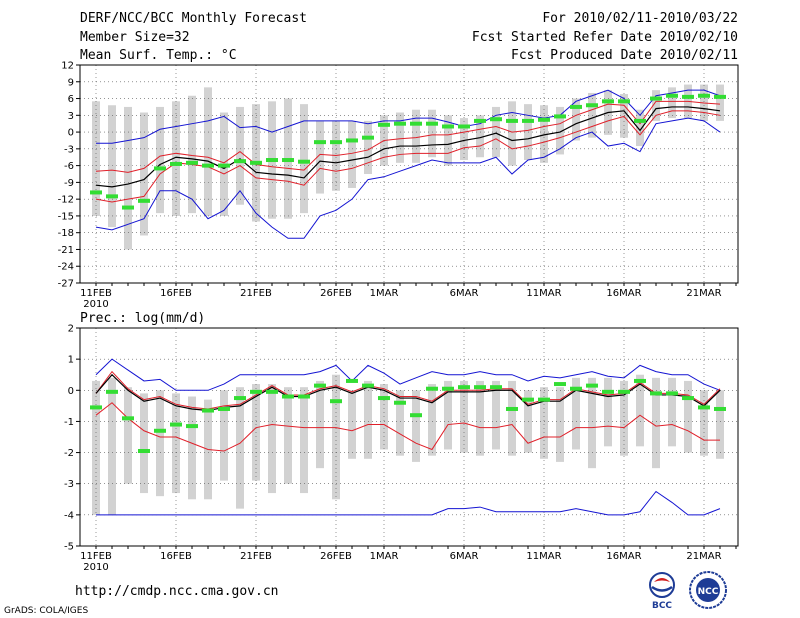 The image size is (800, 618). What do you see at coordinates (407, 427) in the screenshot?
I see `series-lower-line` at bounding box center [407, 427].